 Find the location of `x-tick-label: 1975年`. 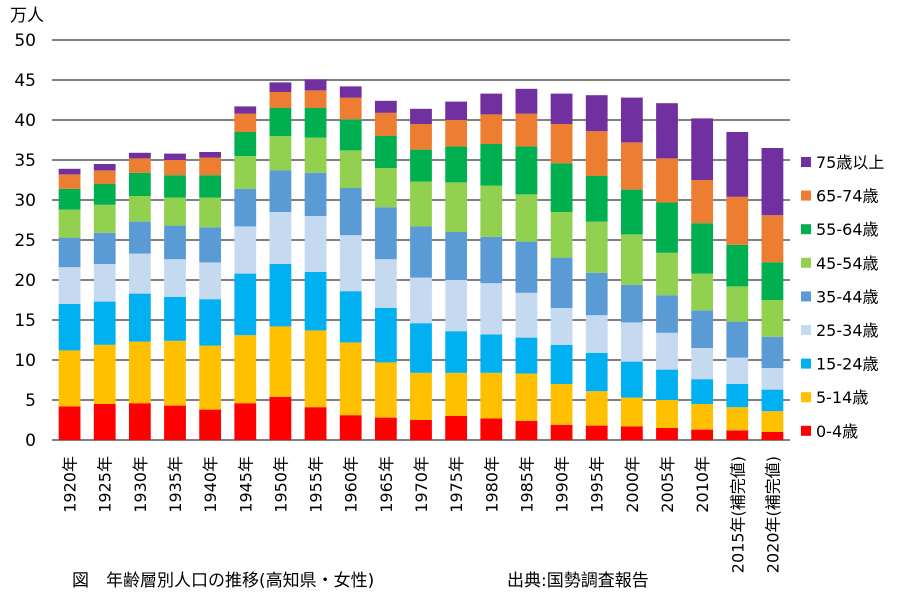

x-tick-label: 1975年 is located at coordinates (456, 484).